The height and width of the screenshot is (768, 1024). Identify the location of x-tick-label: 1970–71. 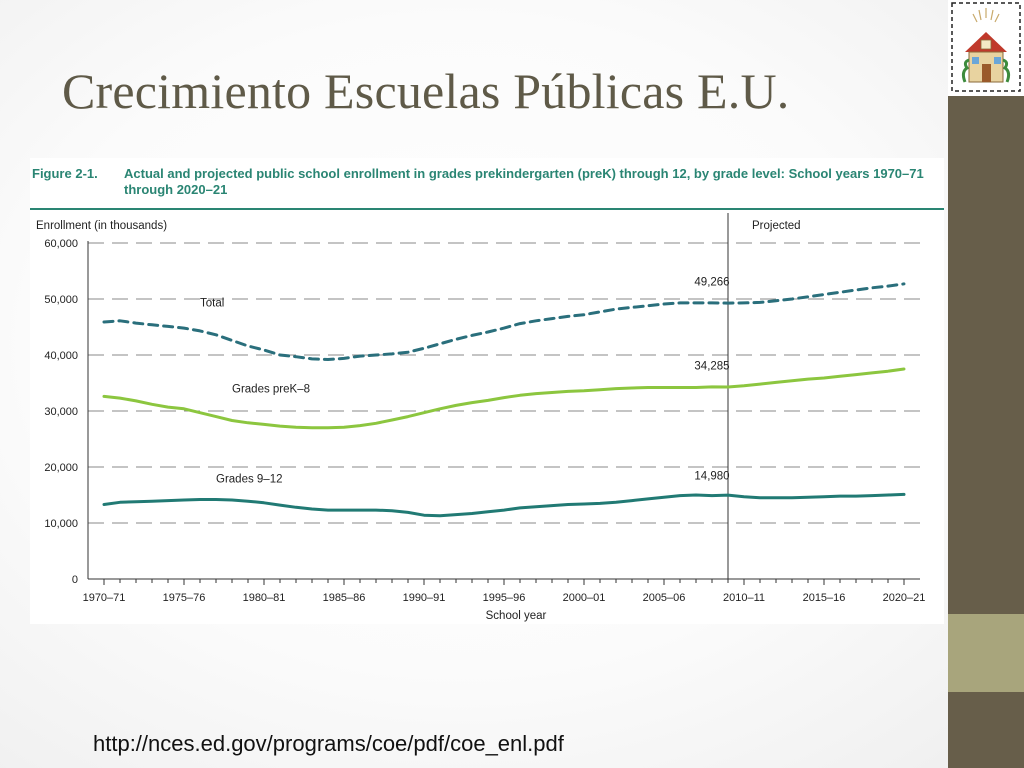
(104, 598).